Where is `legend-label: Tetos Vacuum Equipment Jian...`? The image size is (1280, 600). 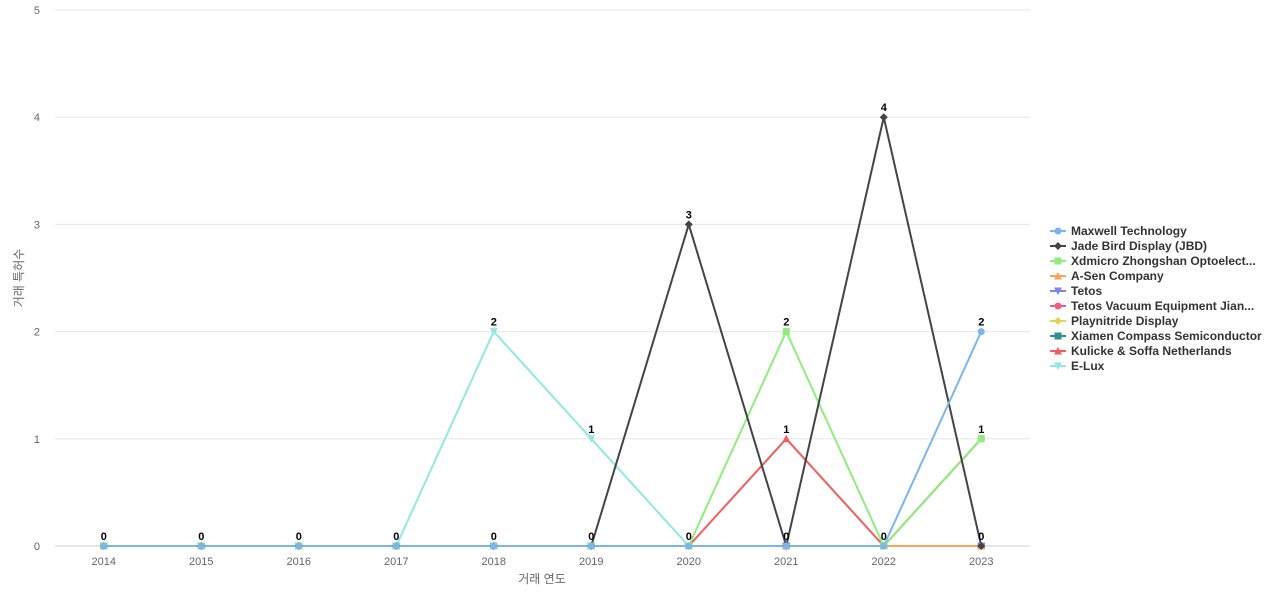
legend-label: Tetos Vacuum Equipment Jian... is located at coordinates (1162, 306).